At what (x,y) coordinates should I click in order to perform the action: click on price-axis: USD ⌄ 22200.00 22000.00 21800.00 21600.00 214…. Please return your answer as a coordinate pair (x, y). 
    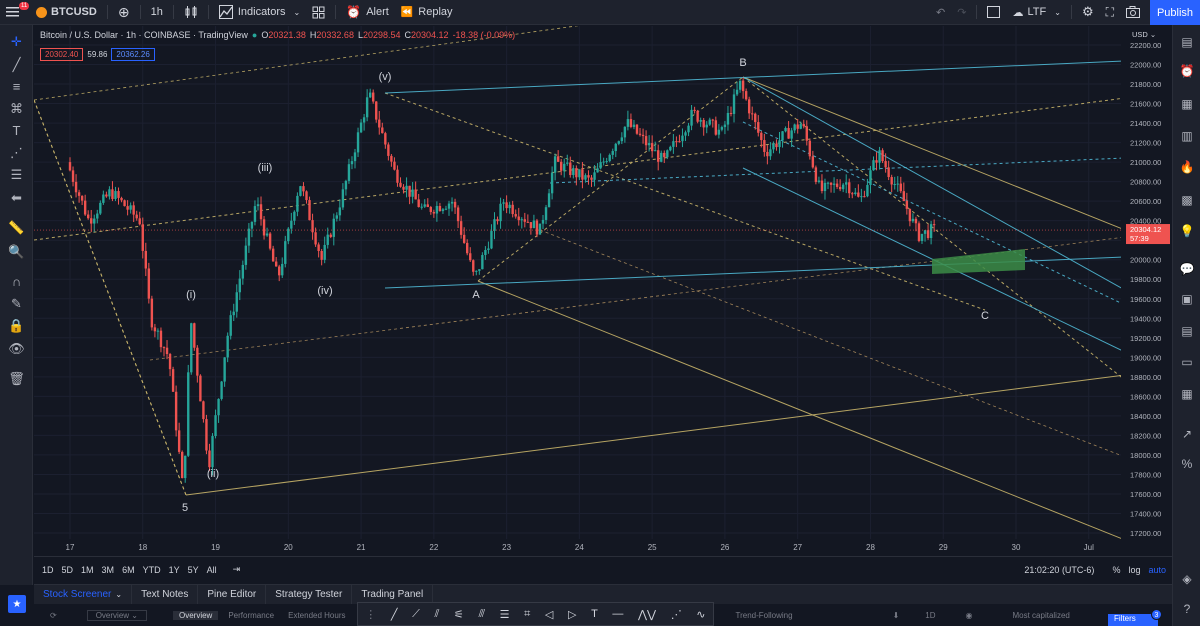
    Looking at the image, I should click on (1148, 282).